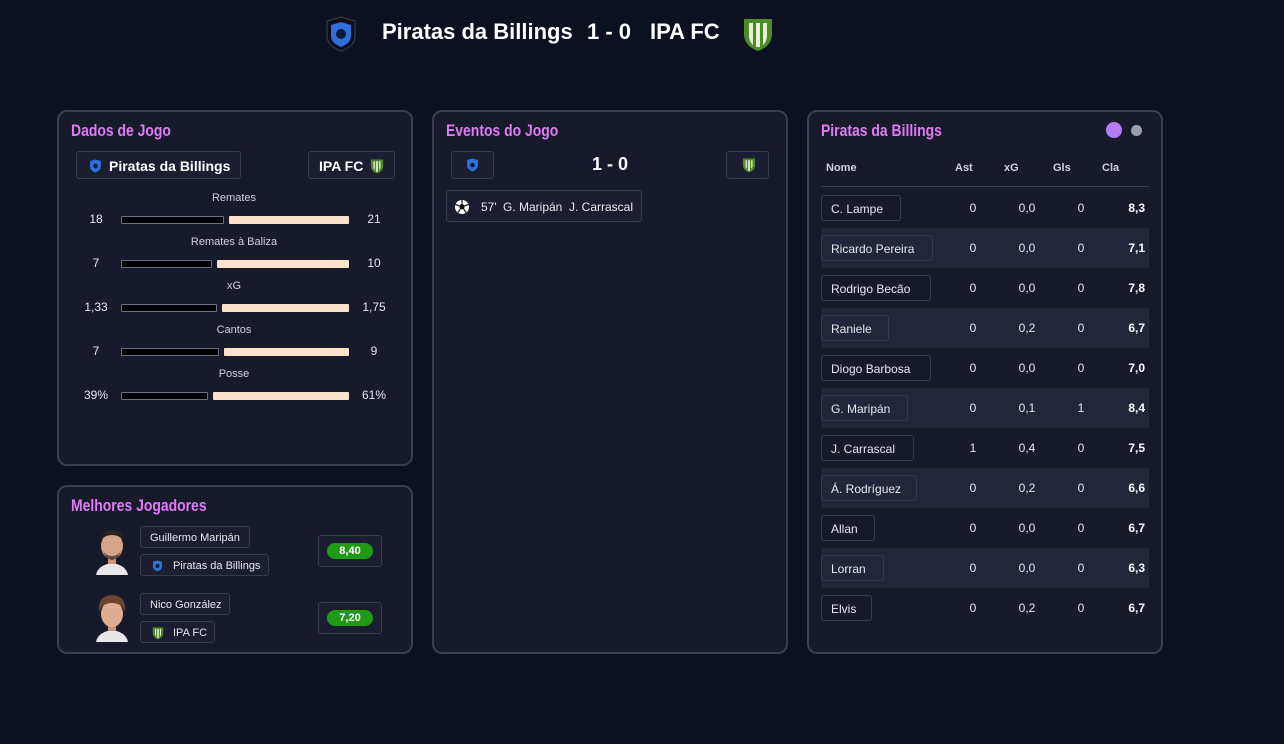 The width and height of the screenshot is (1284, 744). I want to click on event-minute: 57', so click(489, 207).